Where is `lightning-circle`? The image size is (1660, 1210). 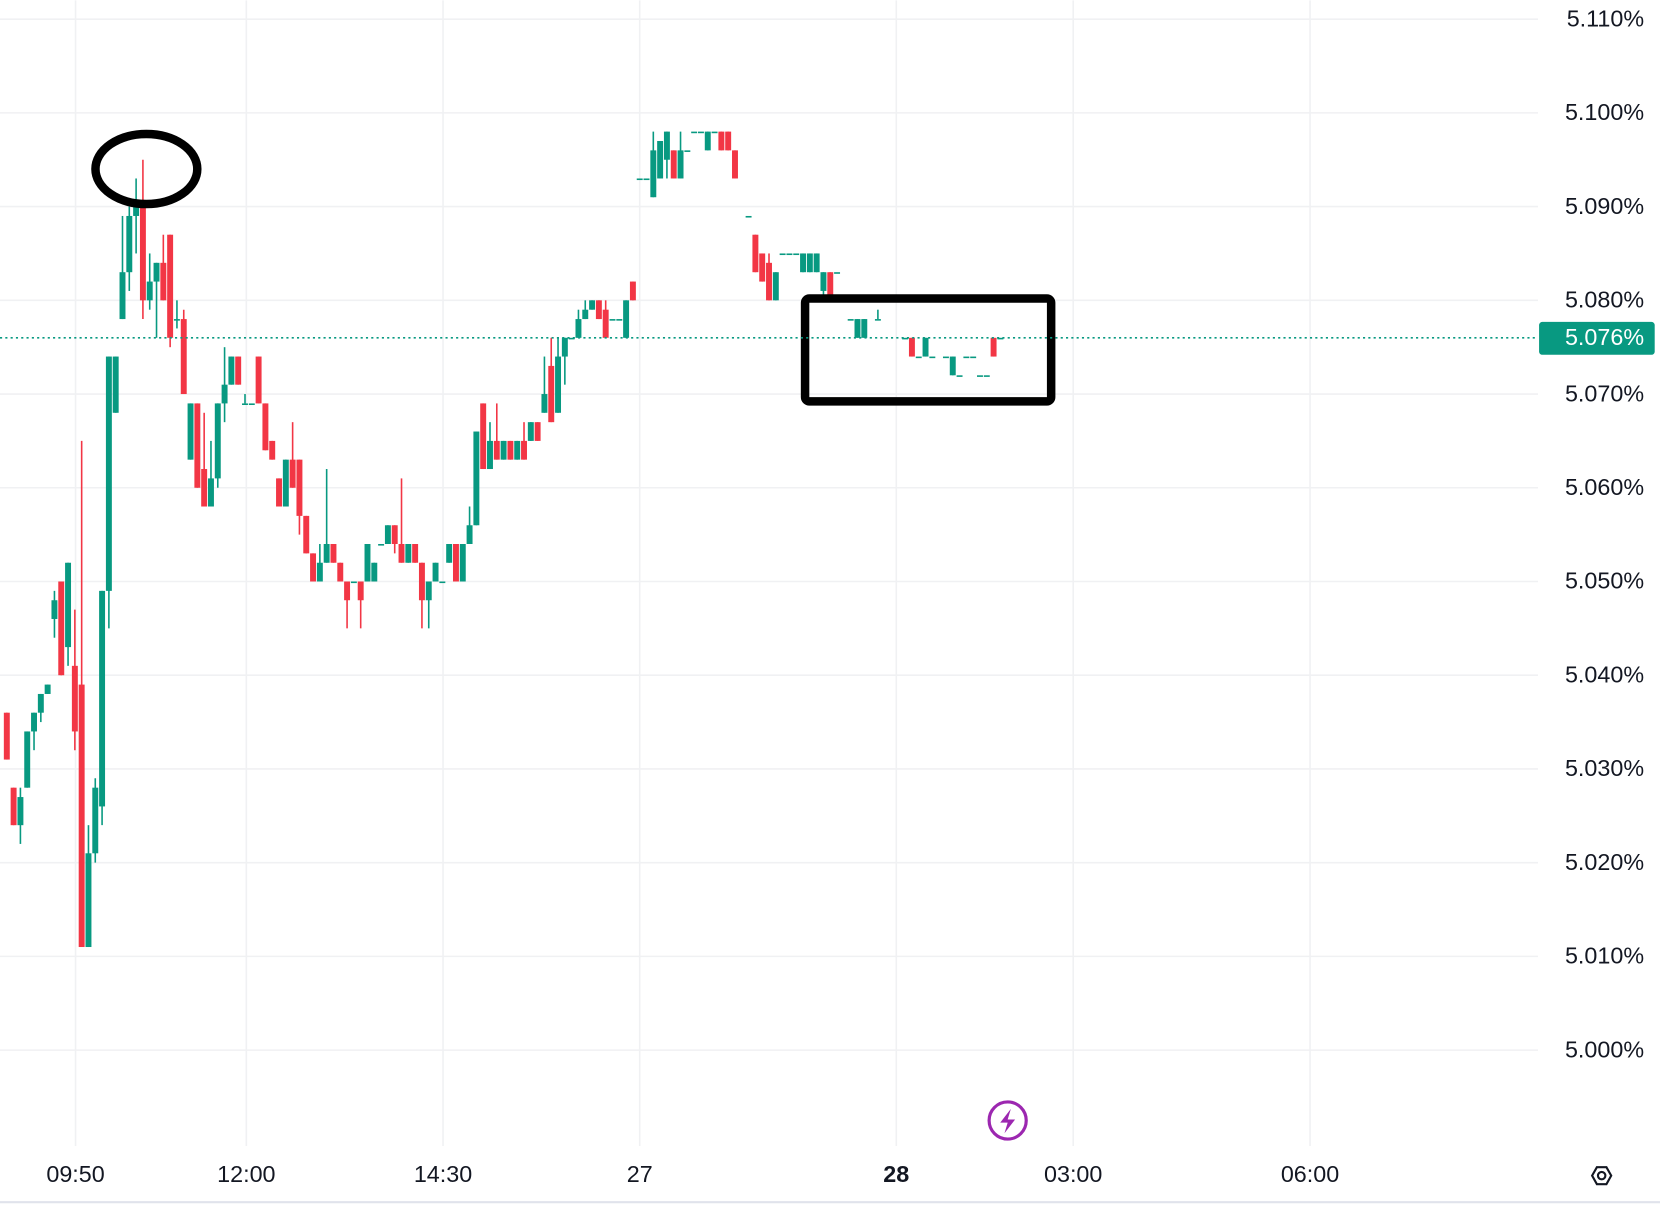
lightning-circle is located at coordinates (1007, 1120).